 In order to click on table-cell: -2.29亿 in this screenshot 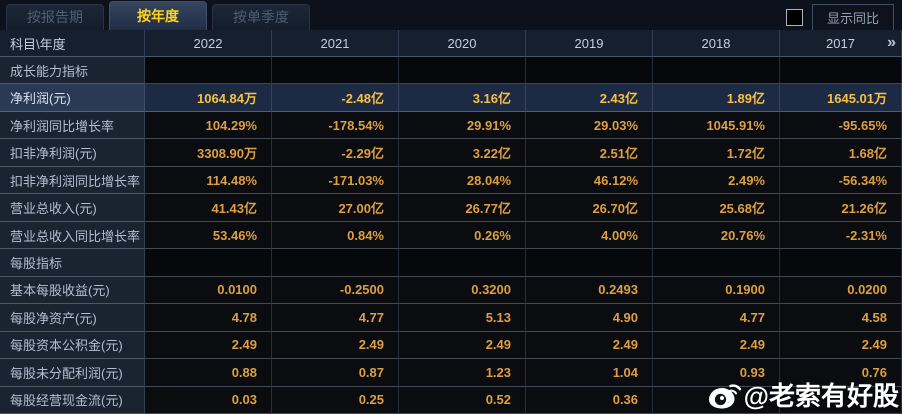, I will do `click(335, 153)`.